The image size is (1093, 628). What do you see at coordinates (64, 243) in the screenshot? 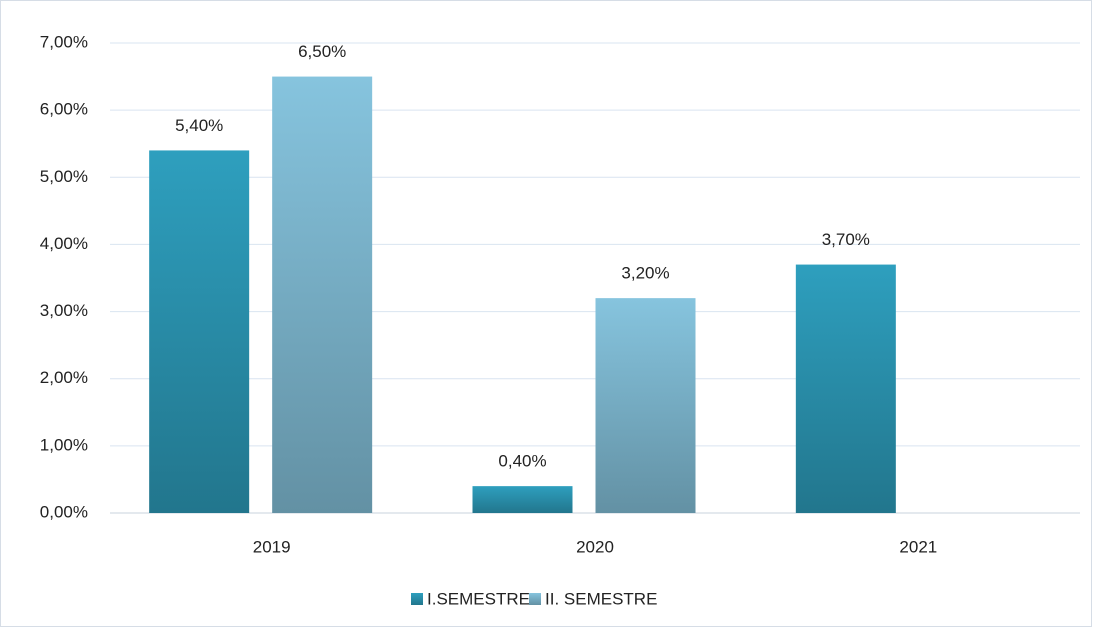
I see `y-tick-label: 4,00%` at bounding box center [64, 243].